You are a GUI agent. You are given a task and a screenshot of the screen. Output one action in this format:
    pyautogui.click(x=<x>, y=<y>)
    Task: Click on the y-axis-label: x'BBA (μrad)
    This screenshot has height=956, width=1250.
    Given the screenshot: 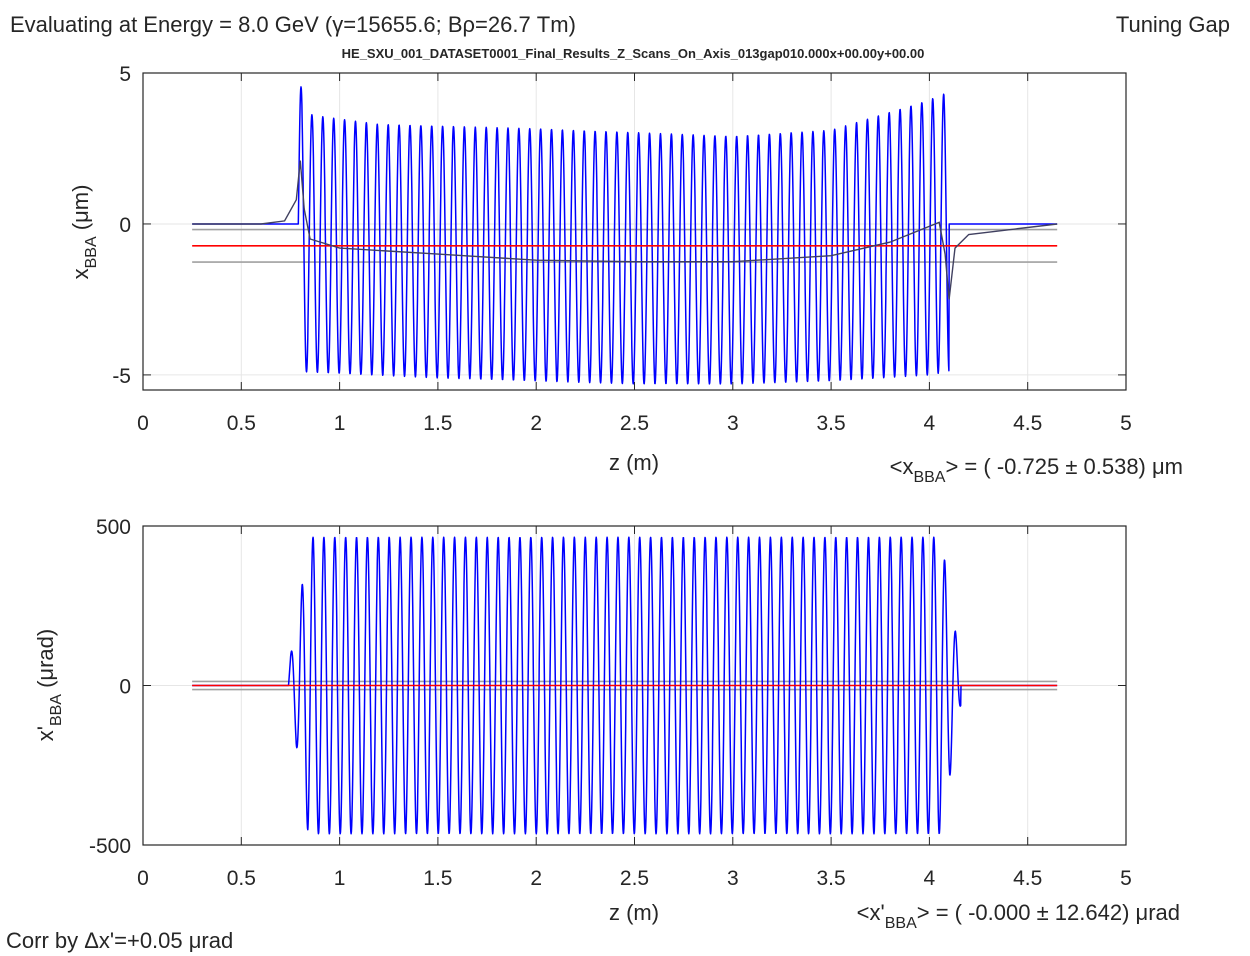 What is the action you would take?
    pyautogui.click(x=49, y=685)
    